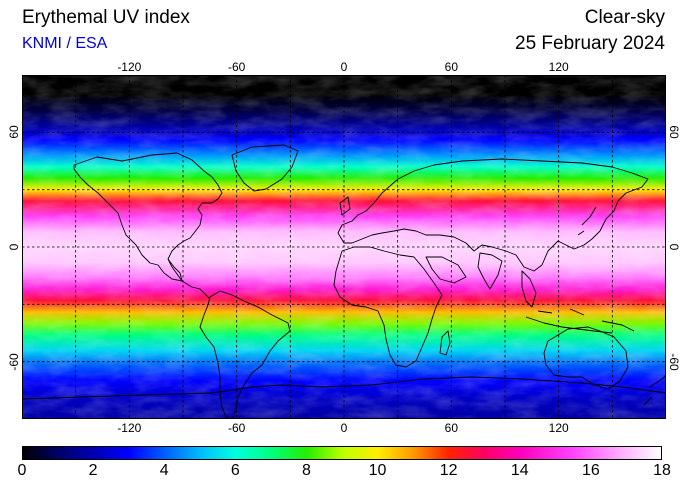 The height and width of the screenshot is (490, 688). I want to click on lon-tick-label-bottom: 0, so click(344, 428).